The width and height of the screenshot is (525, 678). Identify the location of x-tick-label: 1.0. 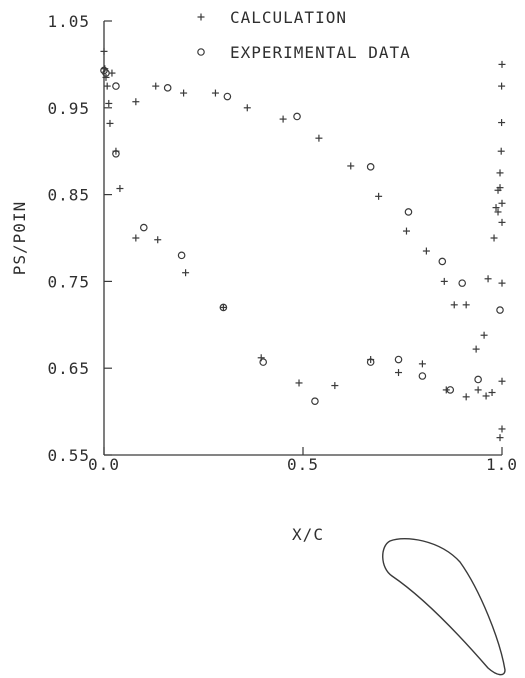
(502, 464).